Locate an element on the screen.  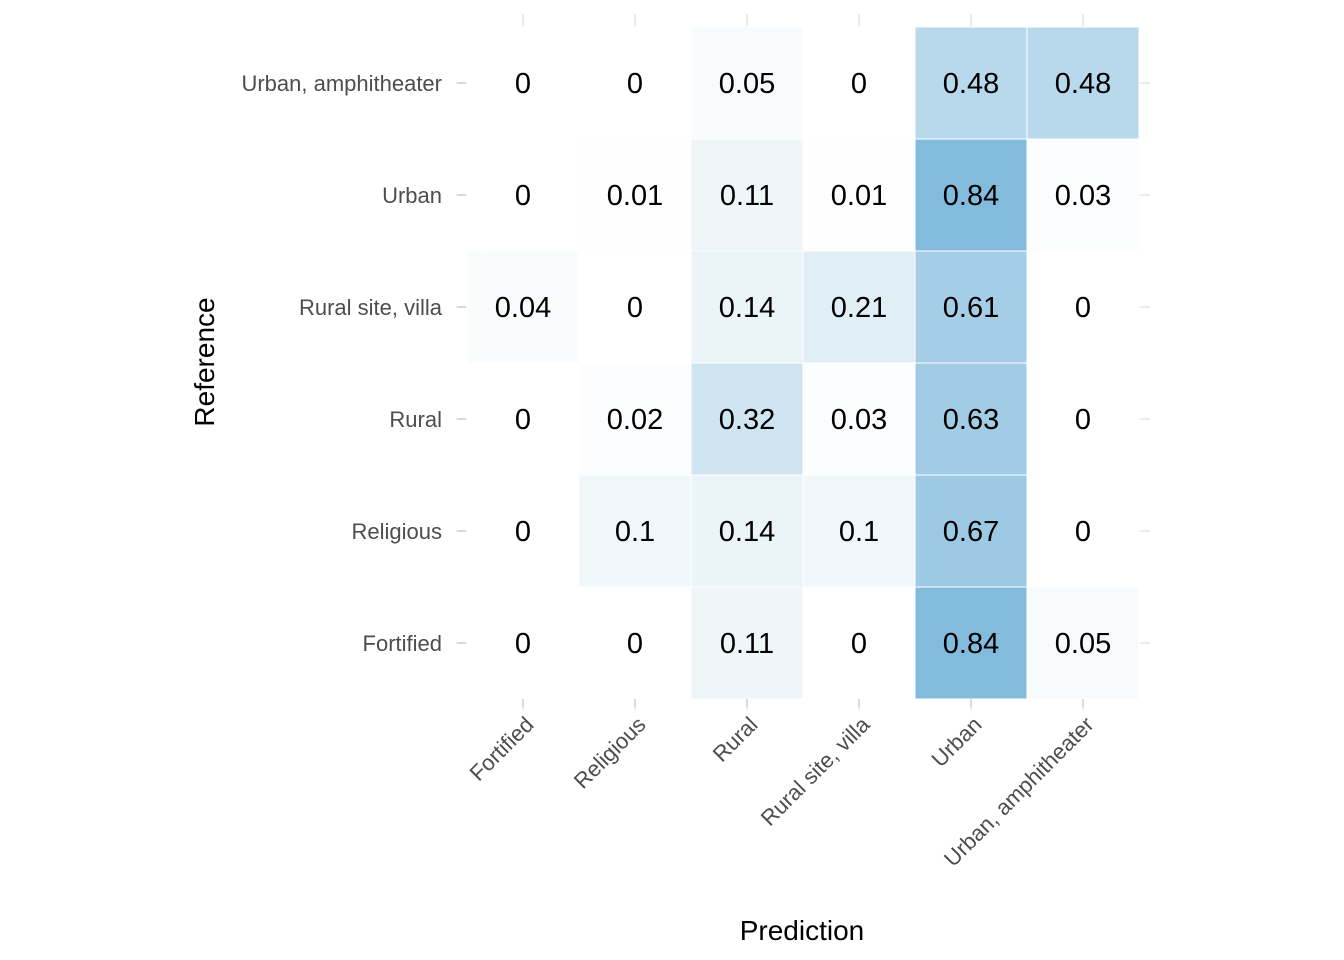
cell-value-label: 0.63 is located at coordinates (971, 420).